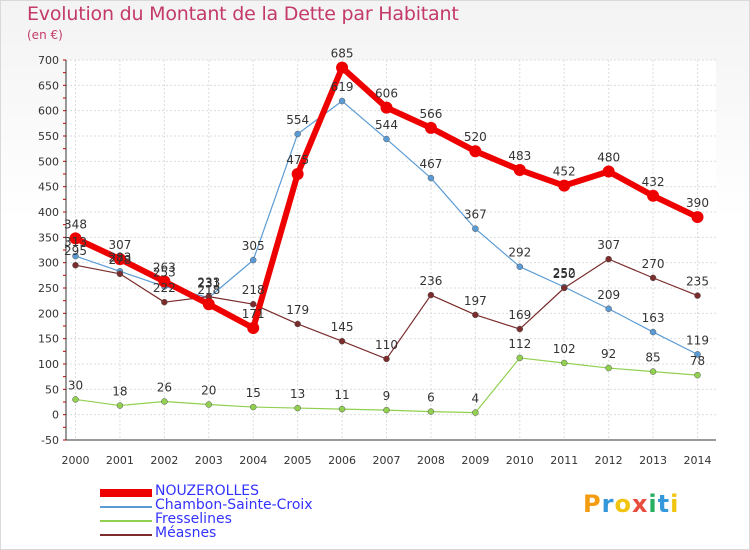 This screenshot has height=550, width=750. What do you see at coordinates (342, 87) in the screenshot?
I see `data-label: 619` at bounding box center [342, 87].